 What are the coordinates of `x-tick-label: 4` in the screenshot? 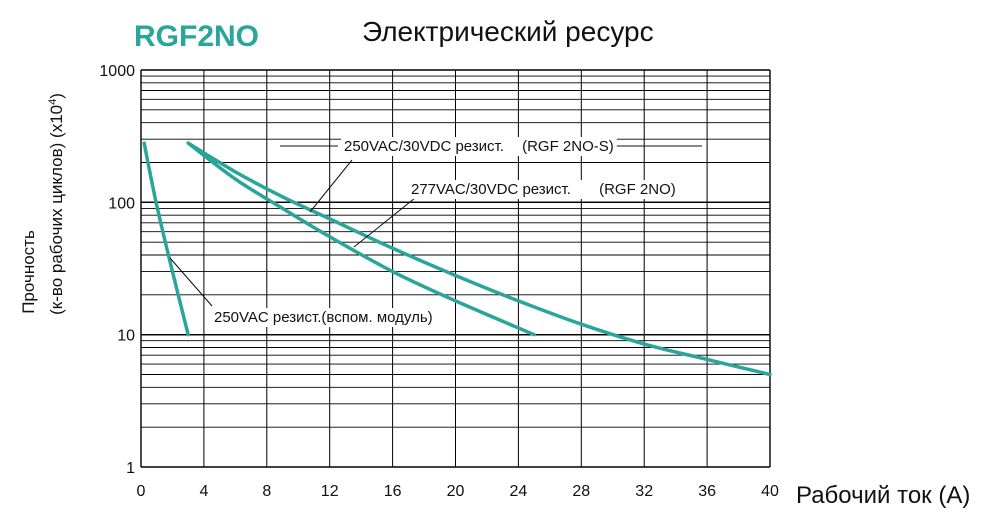 It's located at (203, 491).